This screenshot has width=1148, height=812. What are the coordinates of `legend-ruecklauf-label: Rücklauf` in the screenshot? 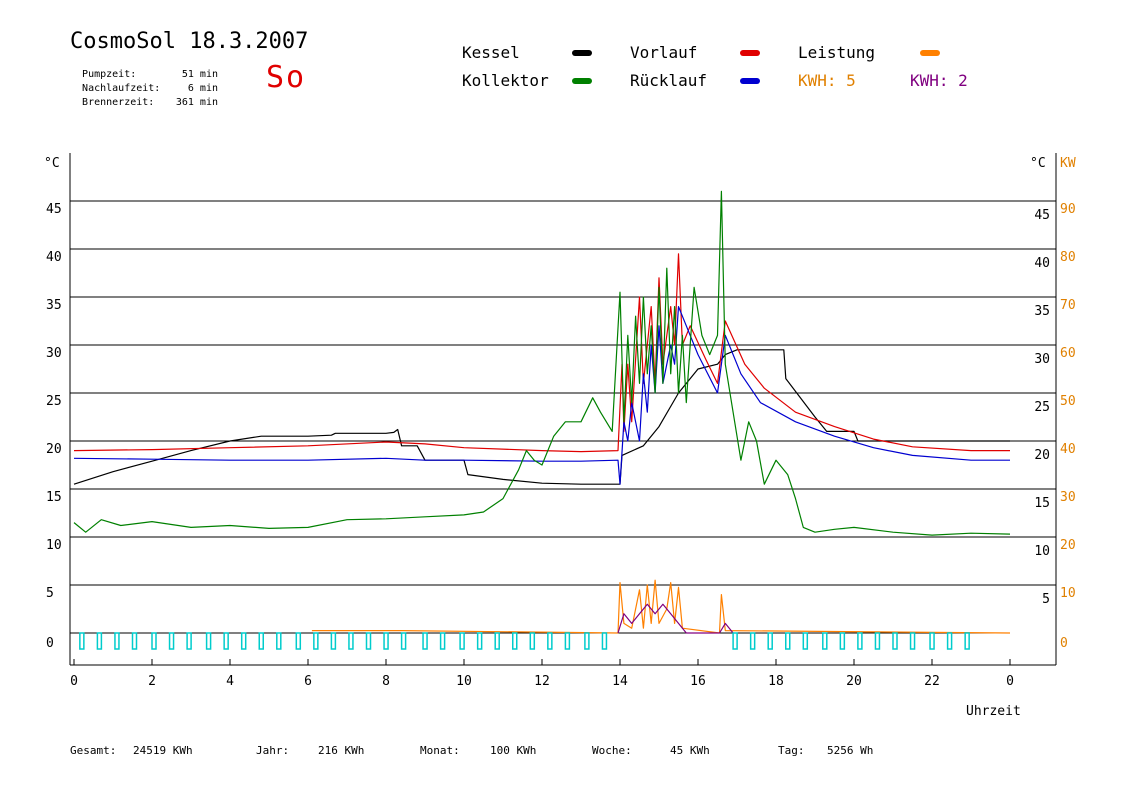 It's located at (669, 80).